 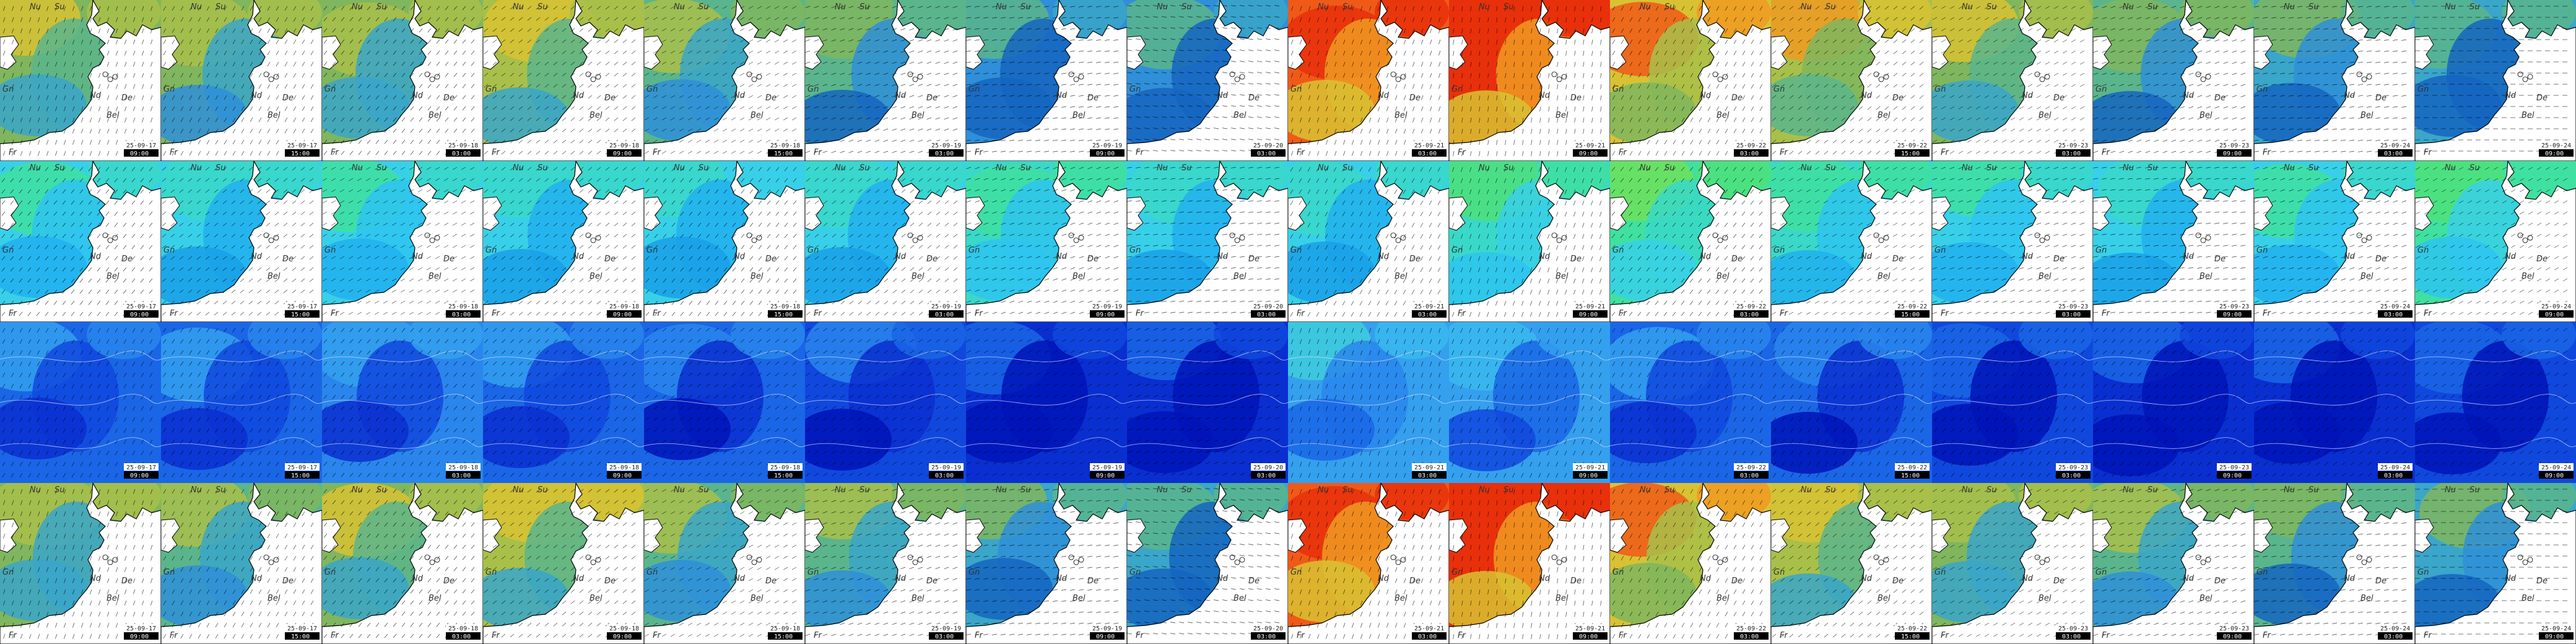 I want to click on land-mask, so click(x=241, y=80).